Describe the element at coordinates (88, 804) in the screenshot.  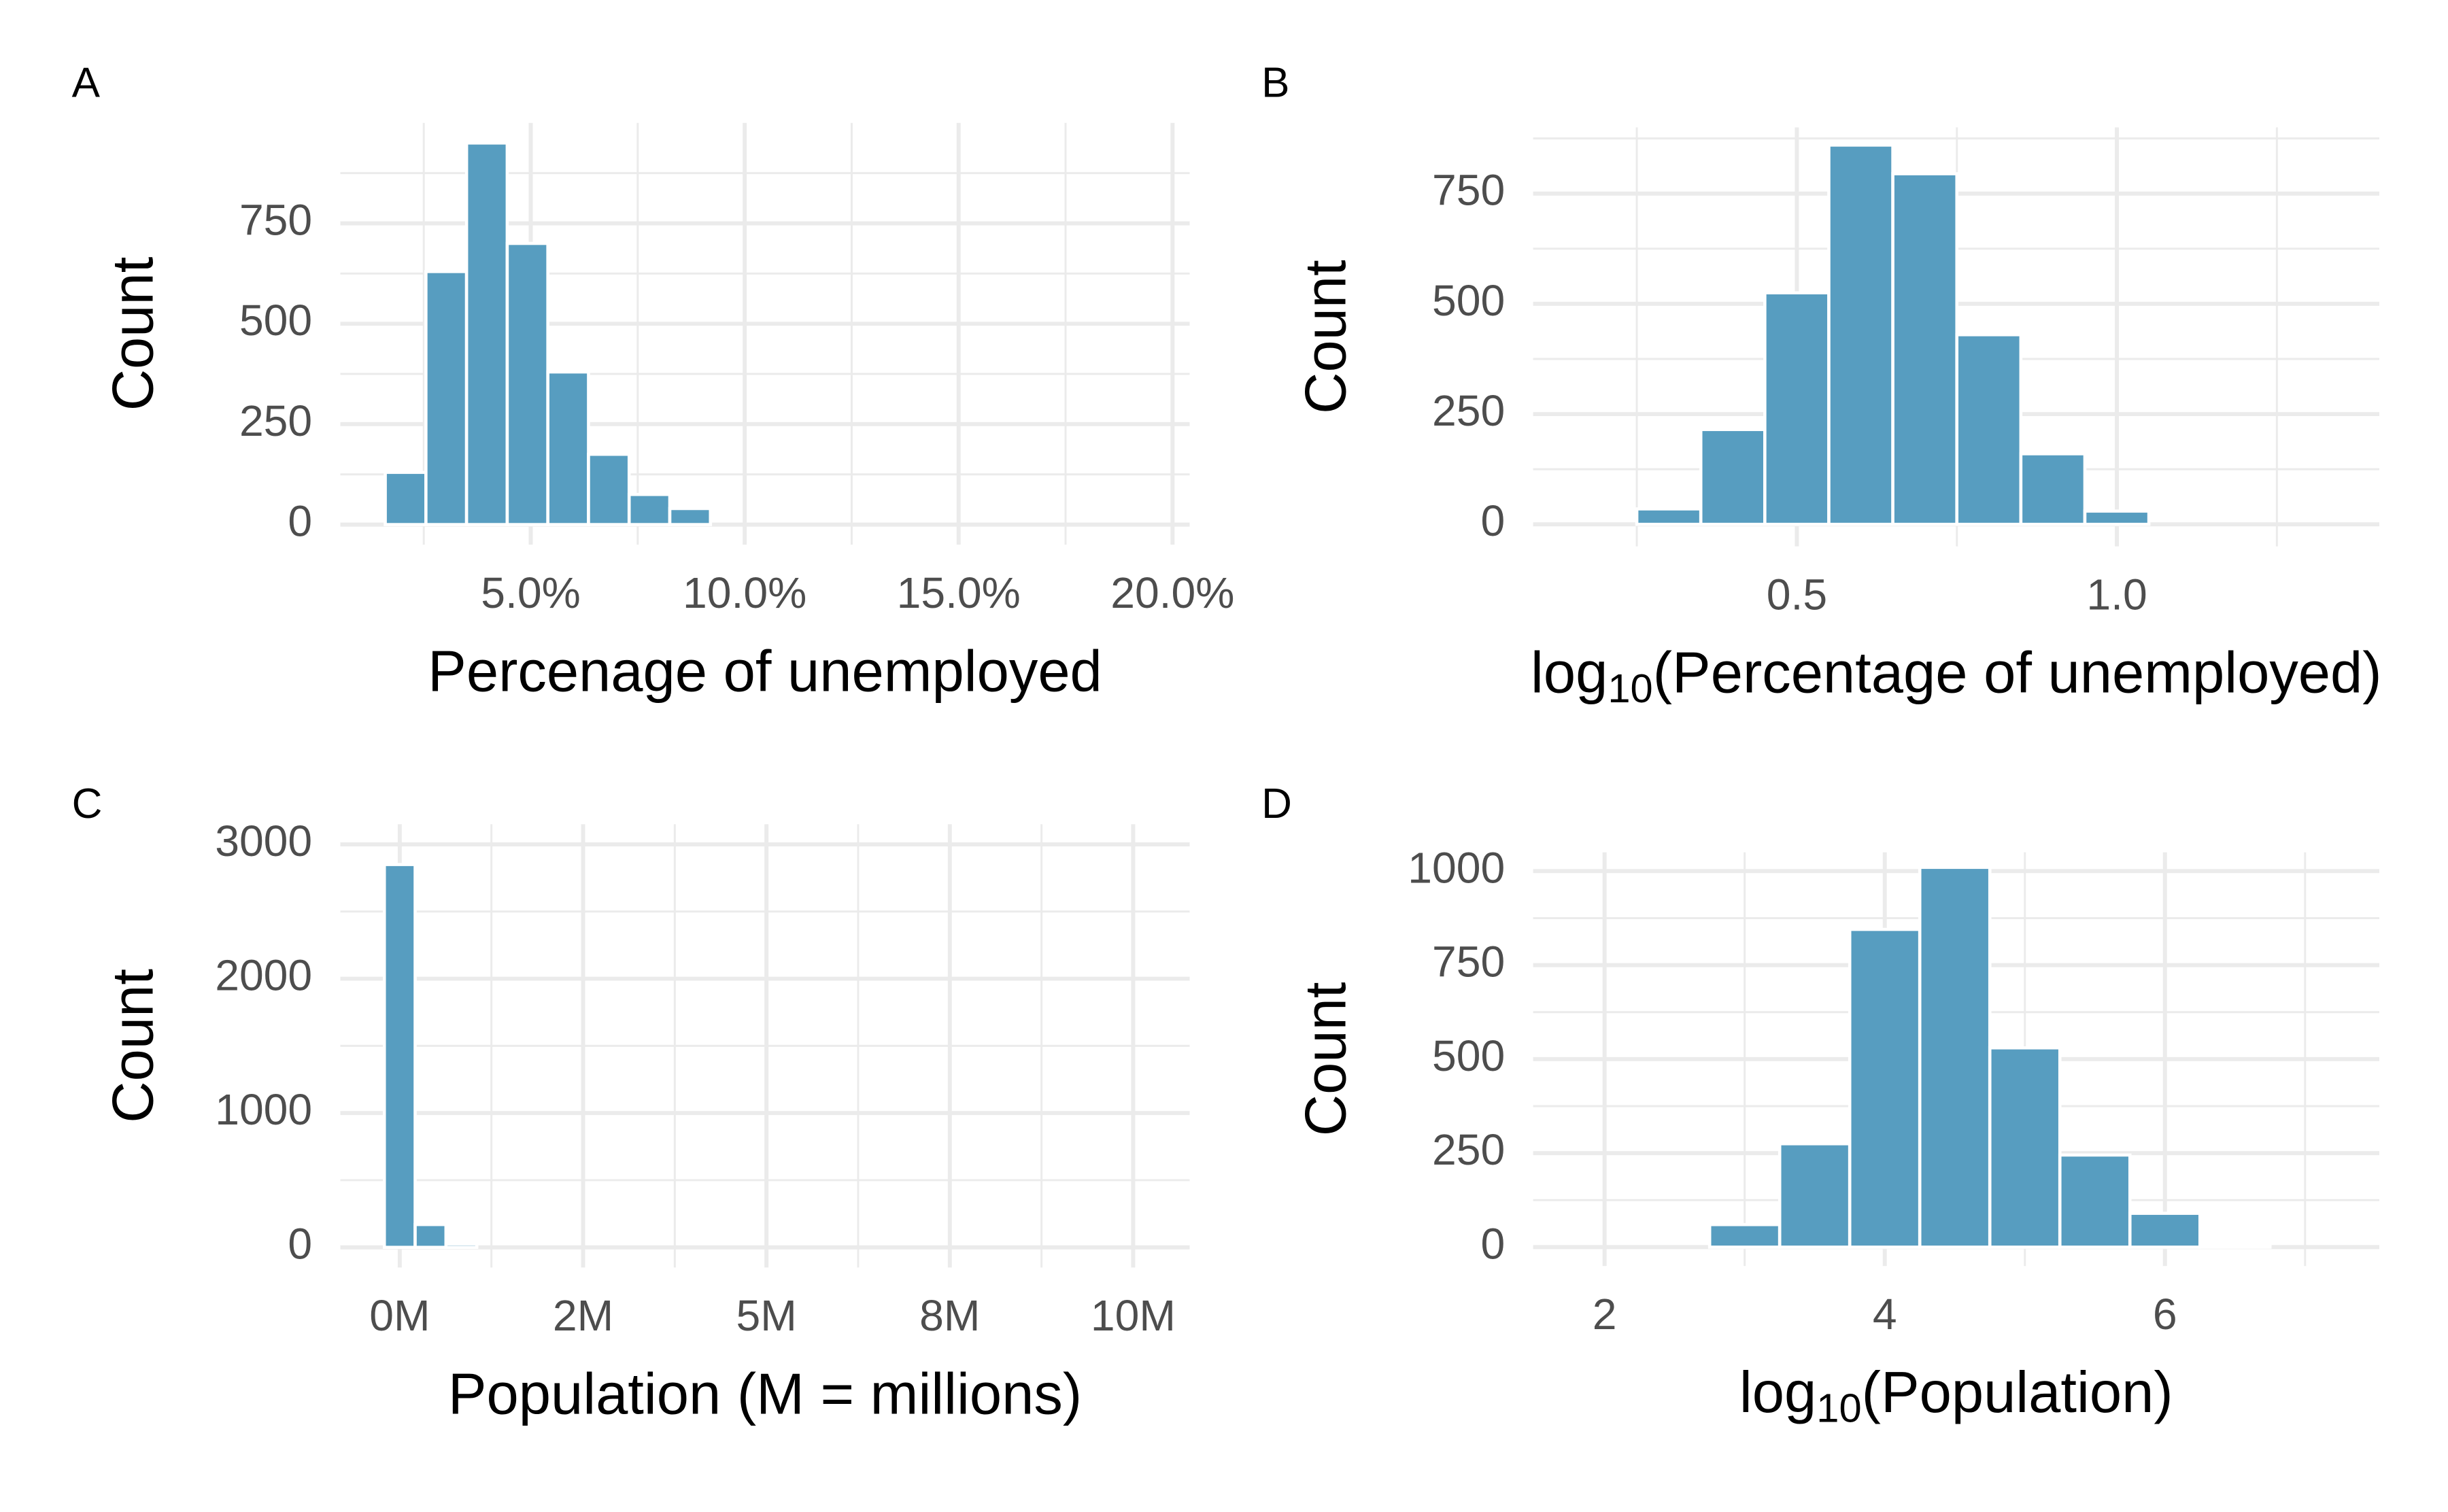
I see `panel-label: C` at that location.